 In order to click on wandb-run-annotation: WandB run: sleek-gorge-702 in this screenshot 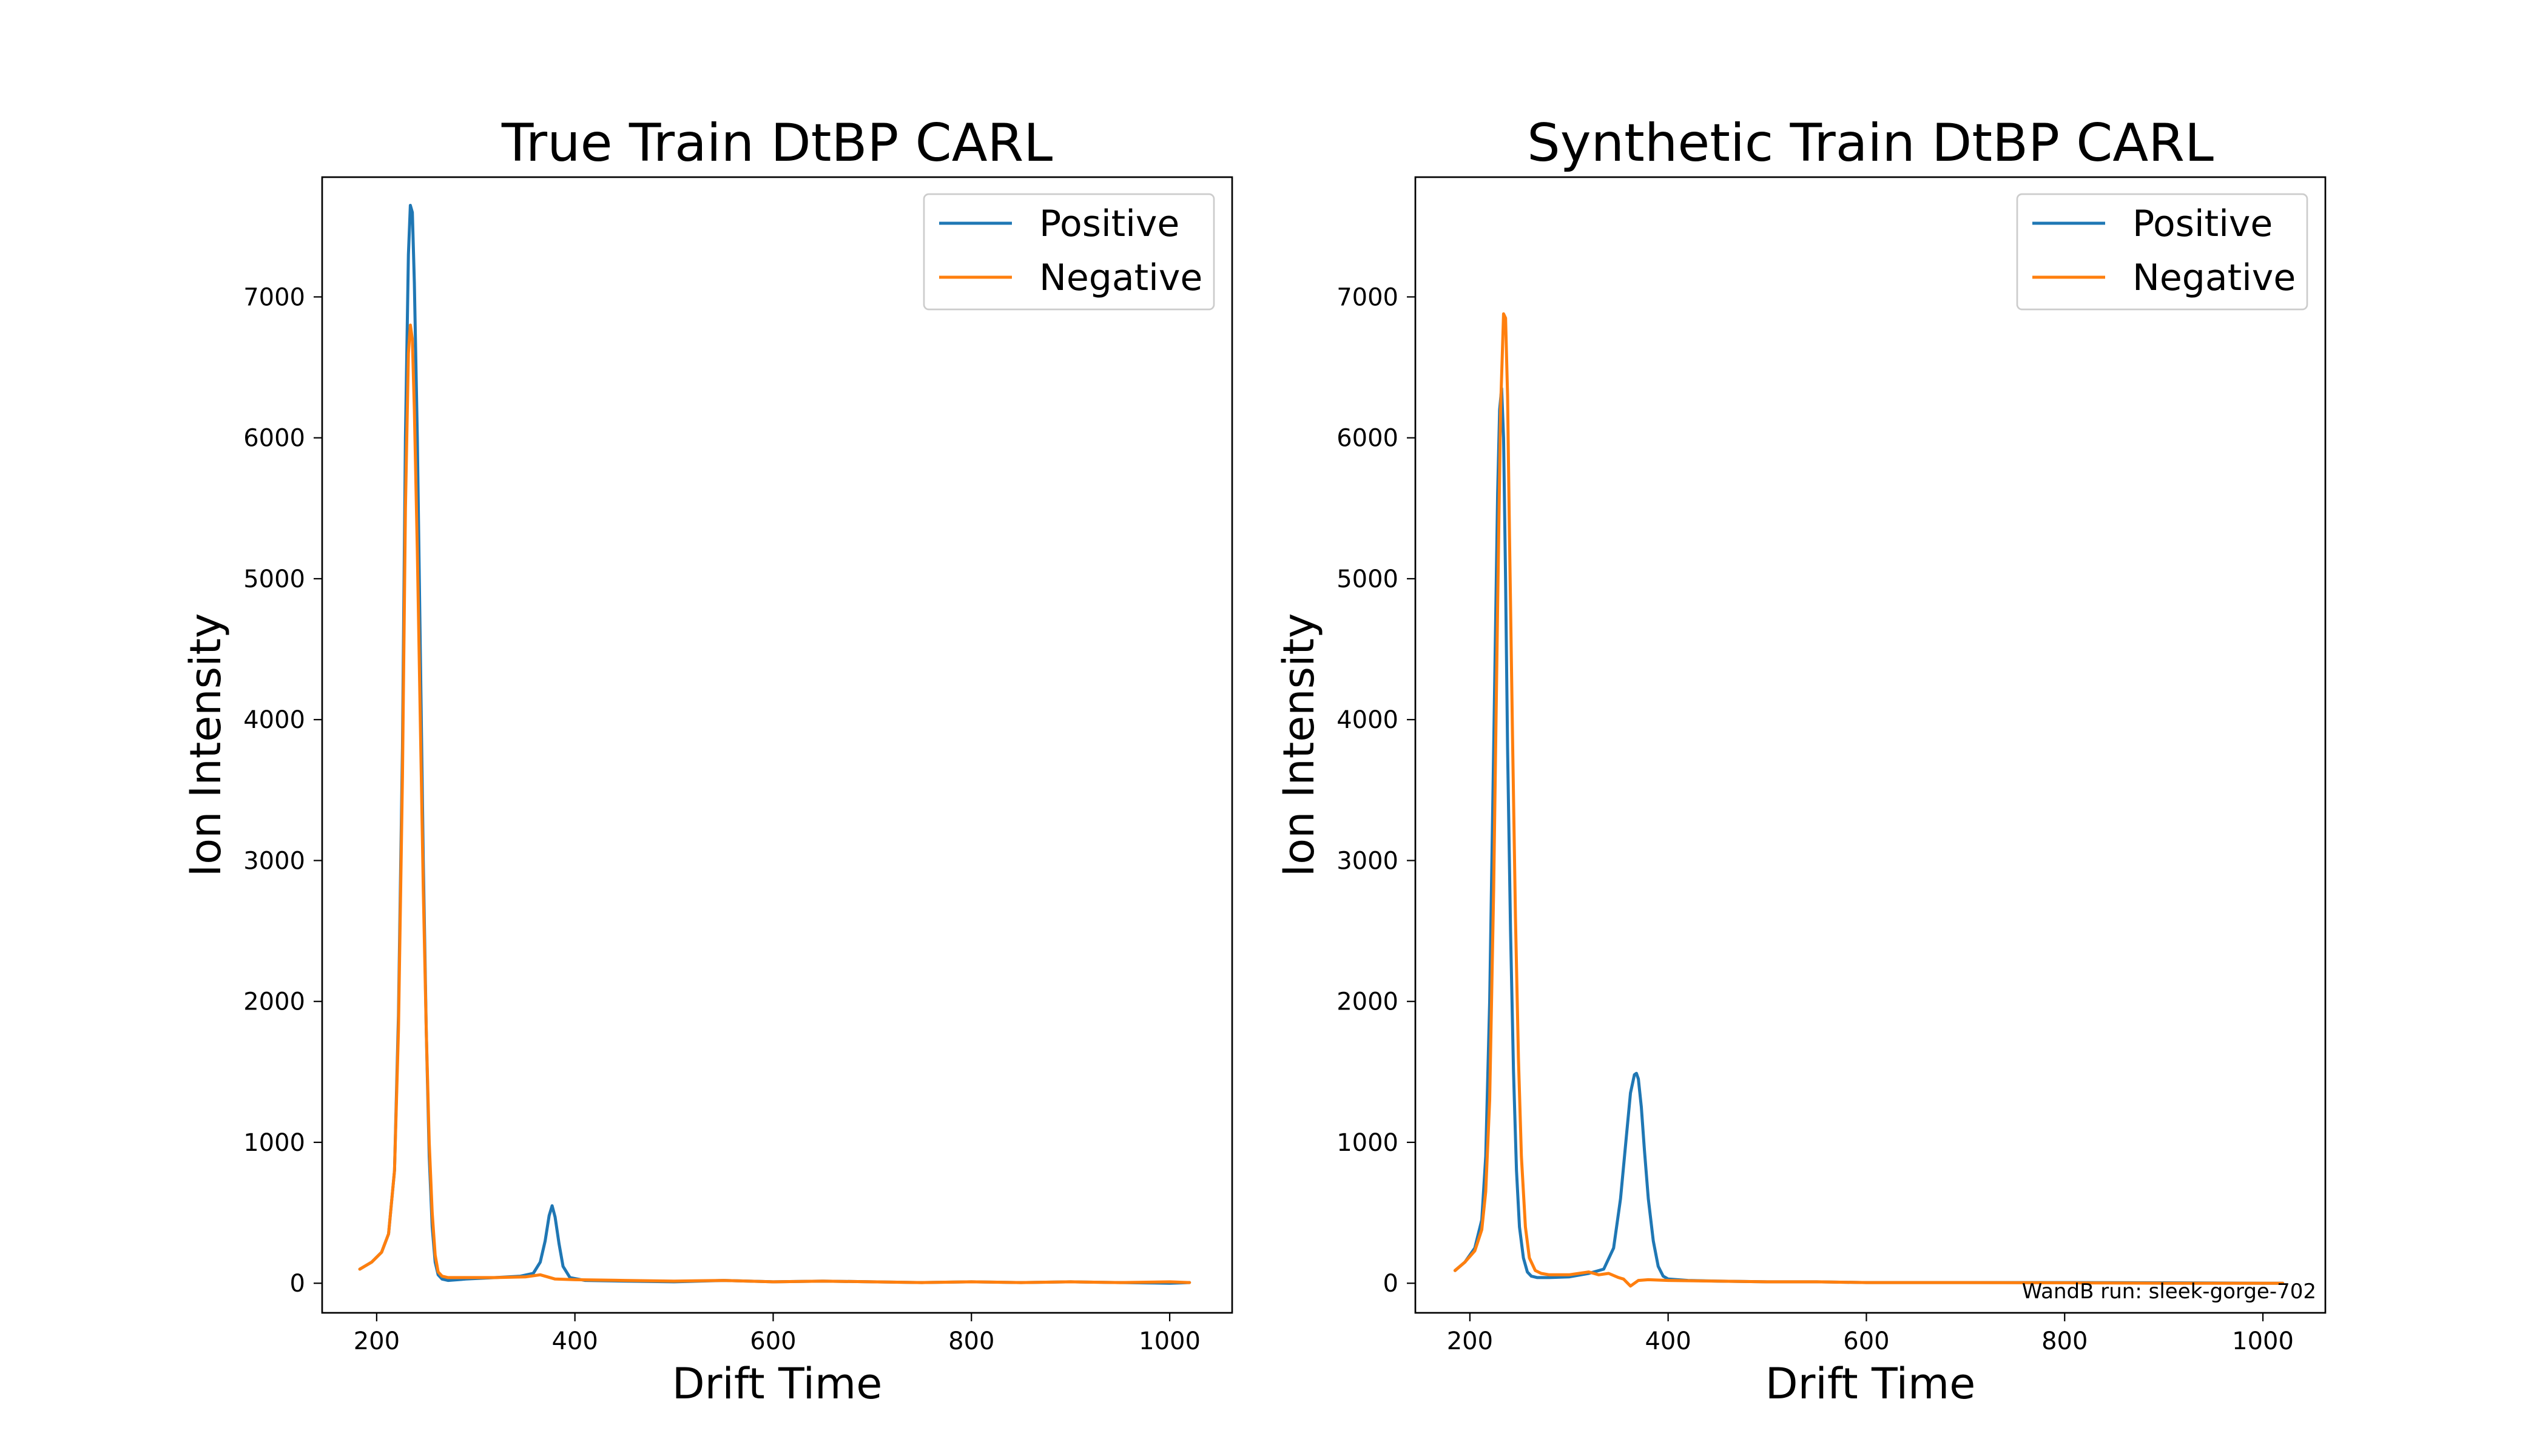, I will do `click(2169, 1291)`.